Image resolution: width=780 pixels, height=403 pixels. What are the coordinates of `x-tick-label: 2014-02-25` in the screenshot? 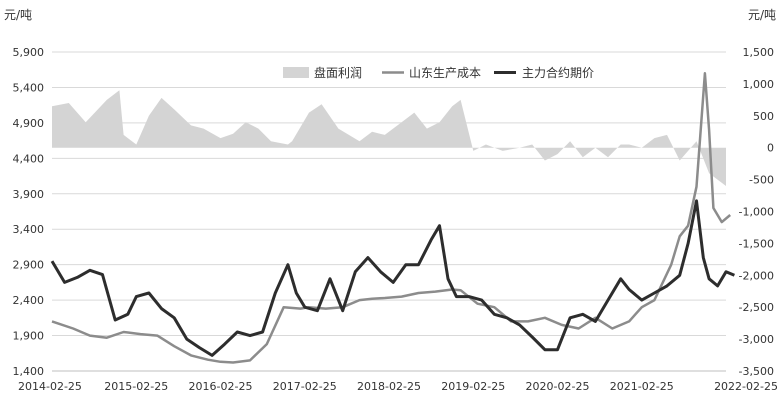 It's located at (50, 386).